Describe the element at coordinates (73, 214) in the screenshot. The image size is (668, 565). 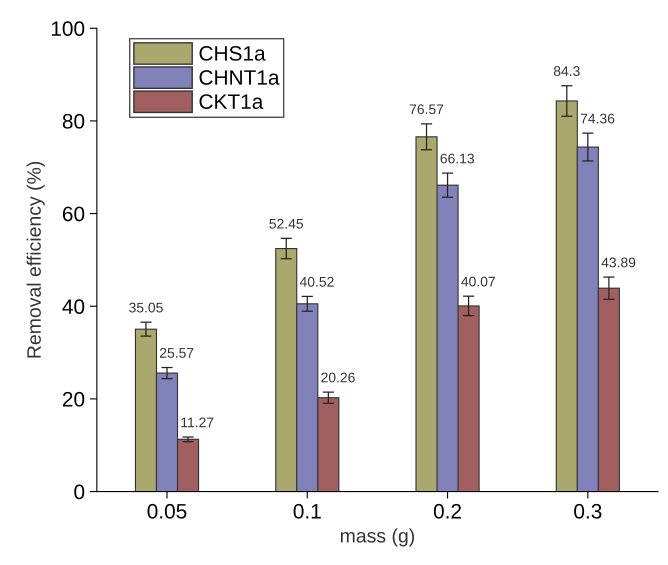
I see `y-tick-label: 60` at that location.